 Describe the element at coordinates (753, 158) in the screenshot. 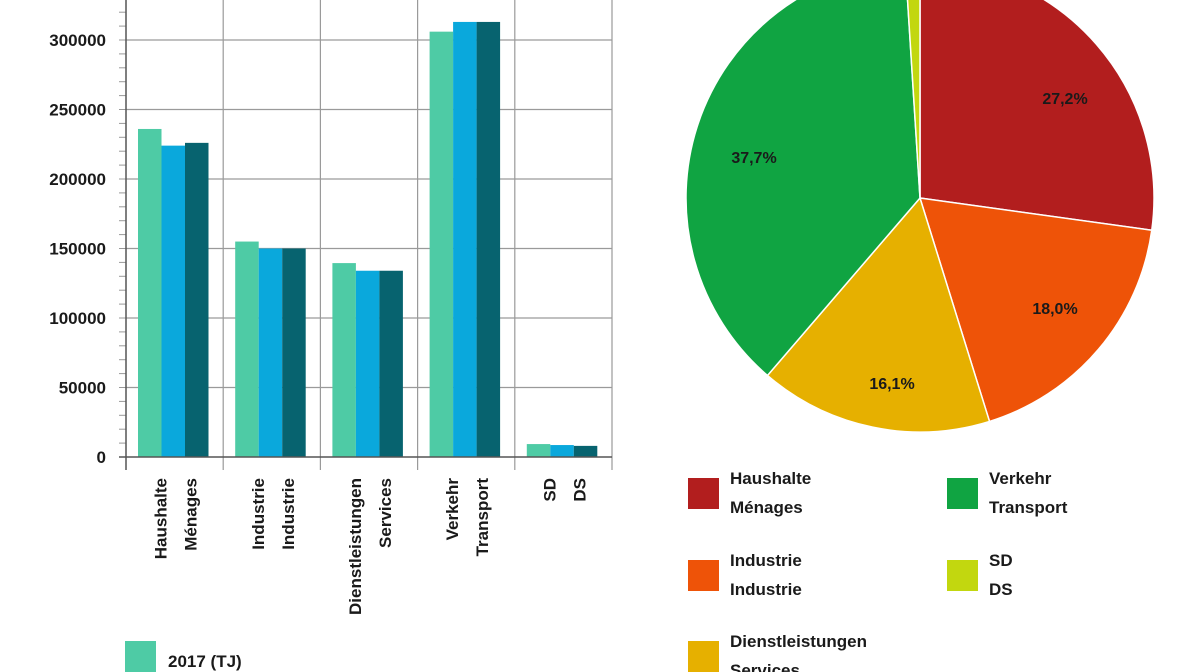

I see `pie-percent-label: 37,7%` at that location.